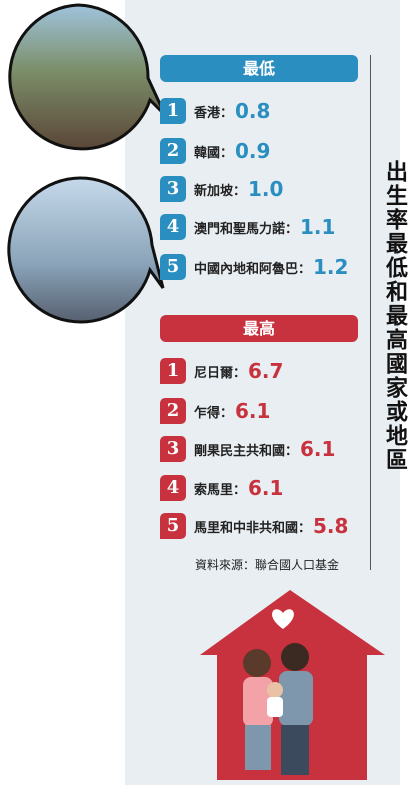  Describe the element at coordinates (253, 151) in the screenshot. I see `item-value: 0.9` at that location.